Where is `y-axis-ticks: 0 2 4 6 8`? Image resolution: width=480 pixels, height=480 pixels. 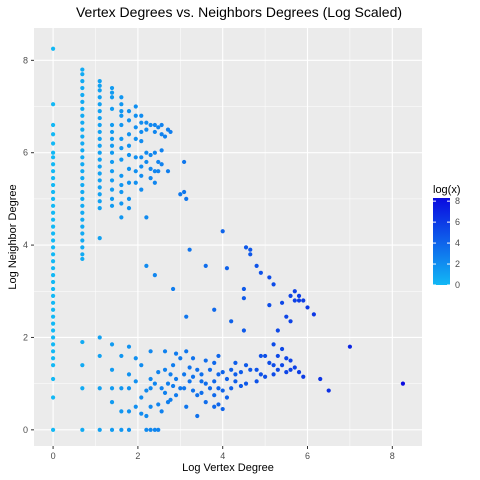 y-axis-ticks: 0 2 4 6 8 is located at coordinates (28, 245).